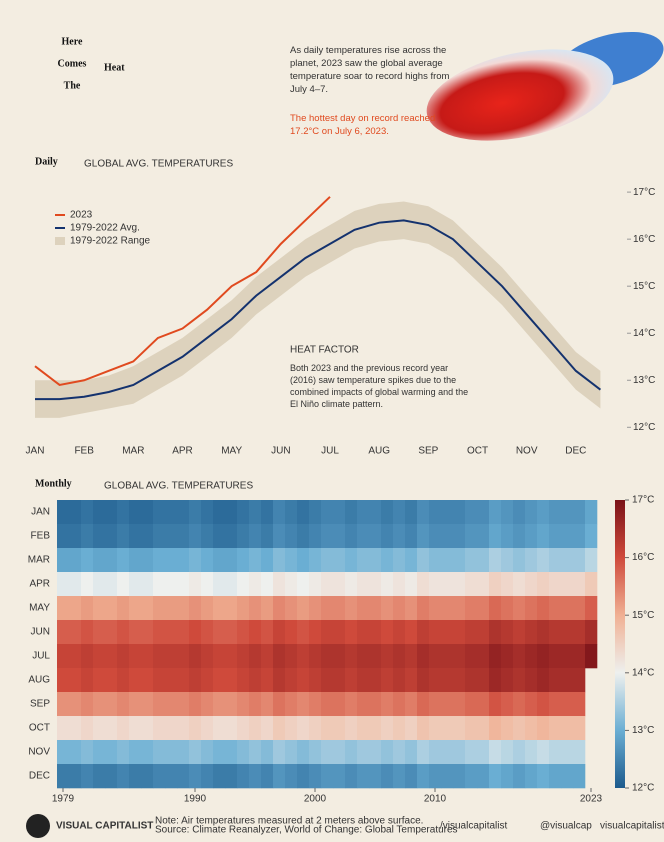  I want to click on series-line, so click(182, 291).